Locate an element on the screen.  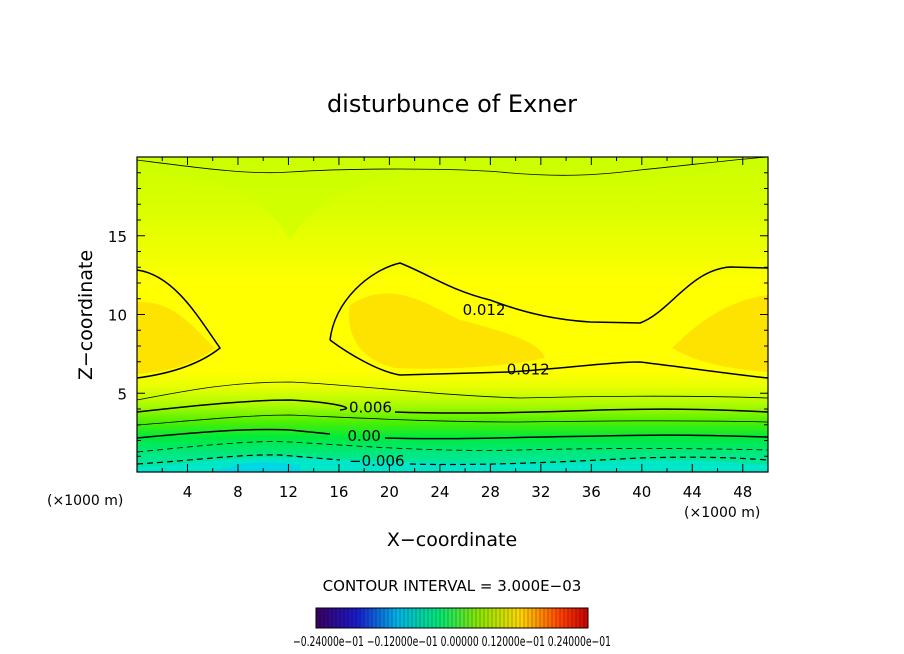
x-unit-left: (×1000 m) is located at coordinates (85, 501).